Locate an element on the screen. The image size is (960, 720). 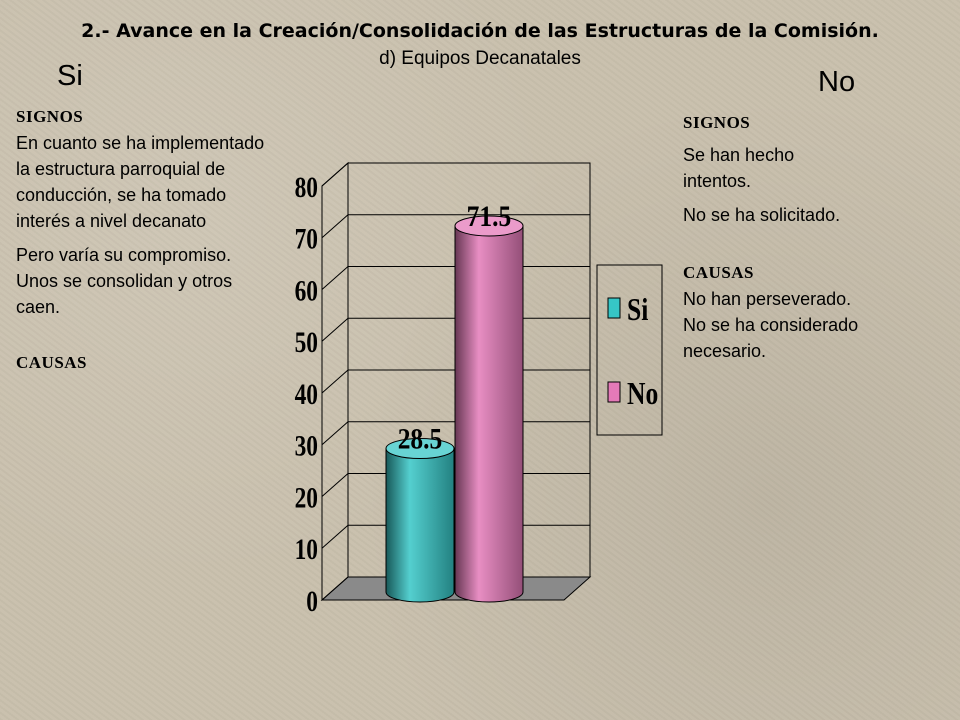
no-causas-text-1: No han perseverado. is located at coordinates (767, 299).